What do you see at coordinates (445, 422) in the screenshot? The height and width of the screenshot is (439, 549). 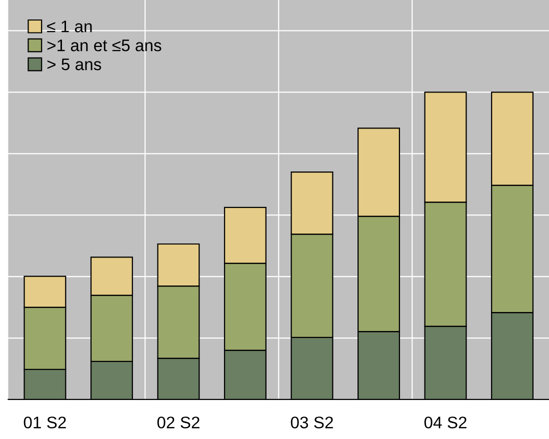 I see `x-tick-label: 04 S2` at bounding box center [445, 422].